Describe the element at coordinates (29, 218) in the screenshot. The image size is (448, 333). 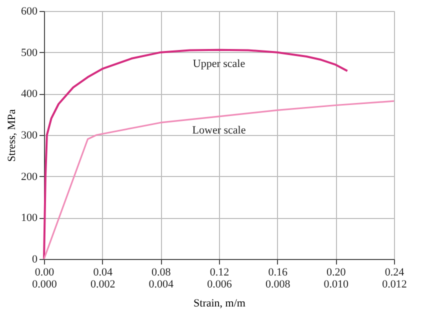
I see `y-tick-label: 100` at that location.